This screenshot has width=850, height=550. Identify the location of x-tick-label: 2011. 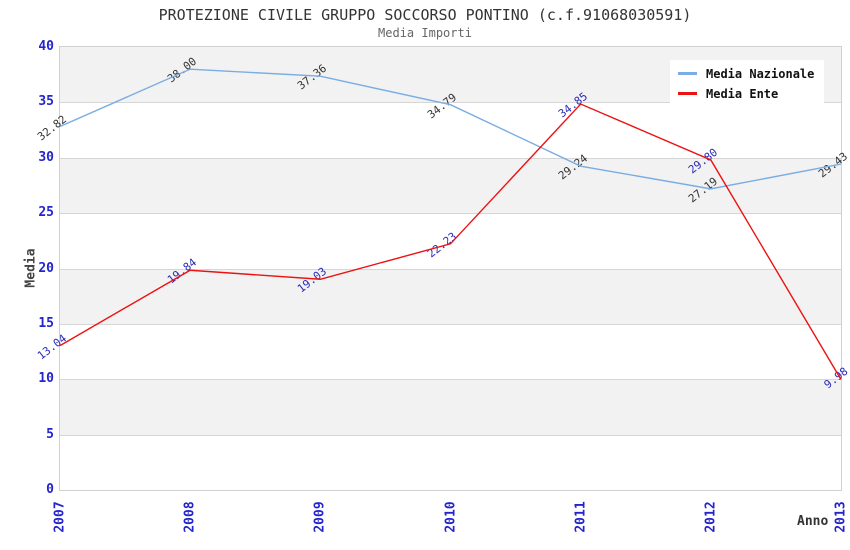
(581, 517).